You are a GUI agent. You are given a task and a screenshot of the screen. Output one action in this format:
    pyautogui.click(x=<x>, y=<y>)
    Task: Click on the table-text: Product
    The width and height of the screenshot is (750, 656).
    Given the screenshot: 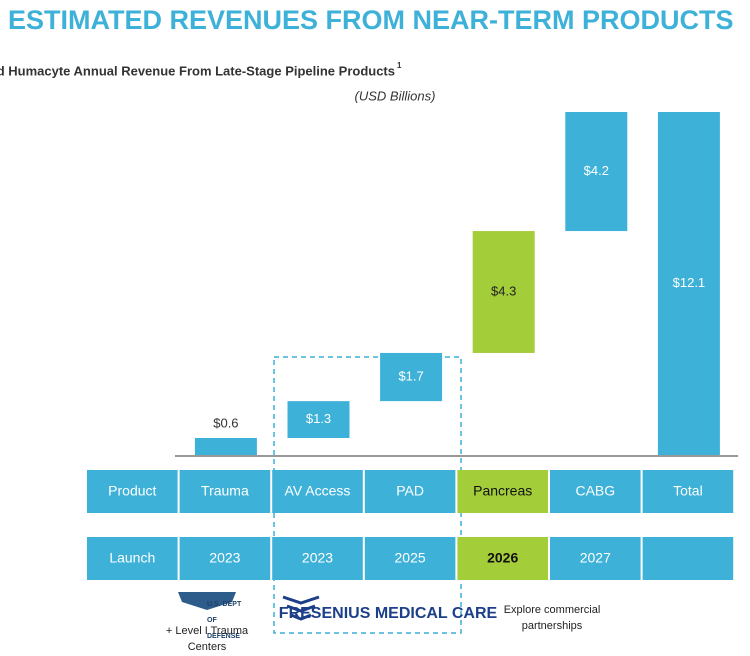 What is the action you would take?
    pyautogui.click(x=132, y=491)
    